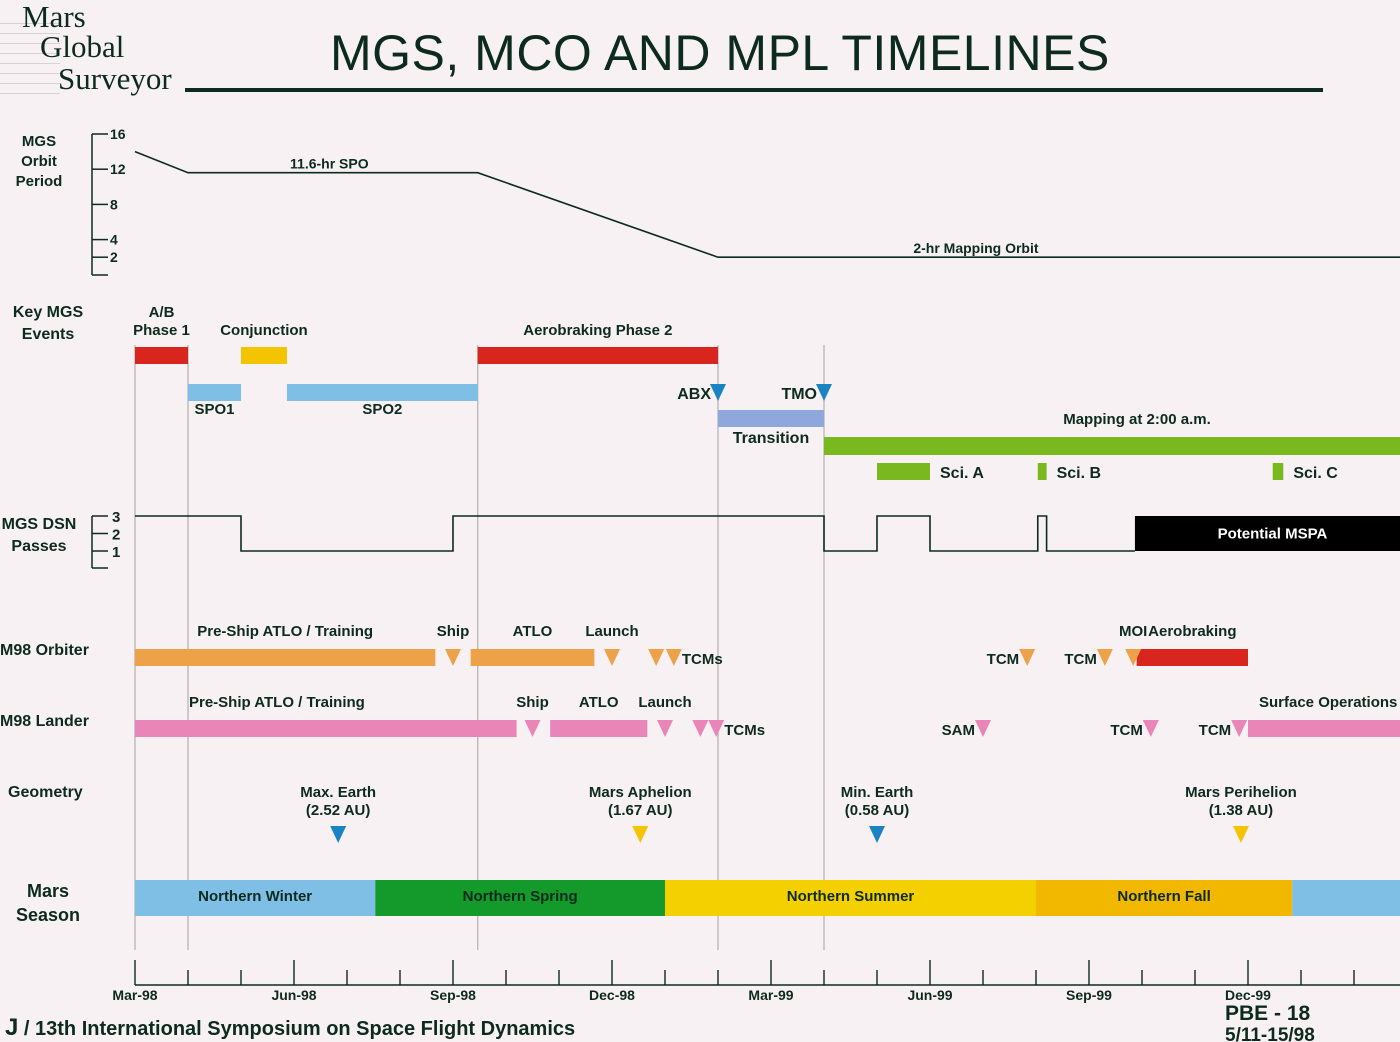  What do you see at coordinates (329, 164) in the screenshot?
I see `orbit-annotation-line: 11.6-hr SPO` at bounding box center [329, 164].